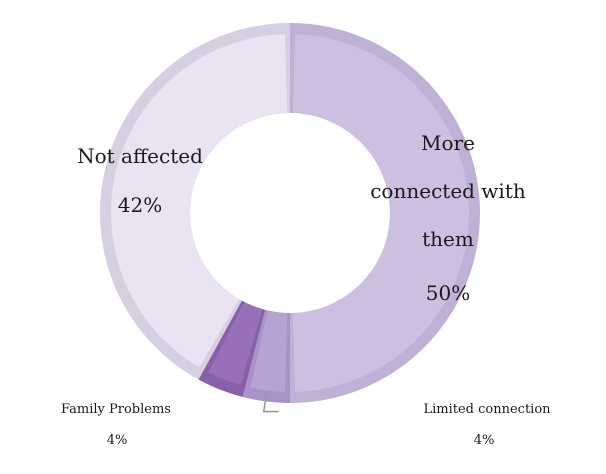 The height and width of the screenshot is (474, 606). Describe the element at coordinates (448, 143) in the screenshot. I see `slice-label-more-connected-with-them-line-1: More` at that location.